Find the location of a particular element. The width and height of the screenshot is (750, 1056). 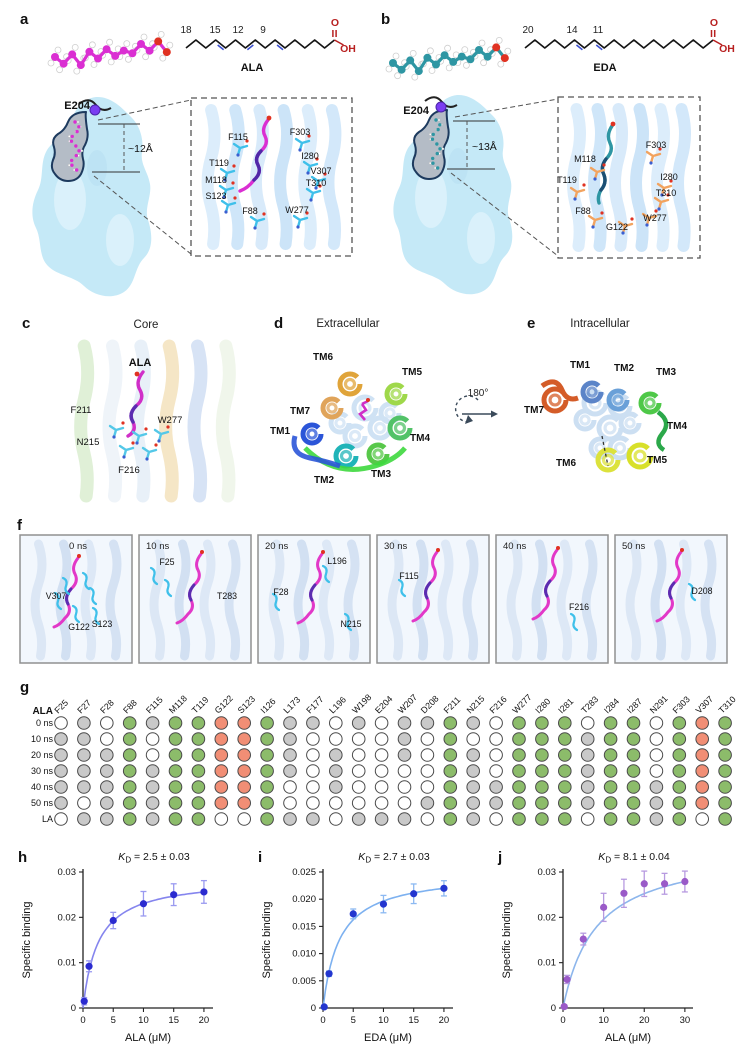

contact-row-label: 40 ns is located at coordinates (42, 787).